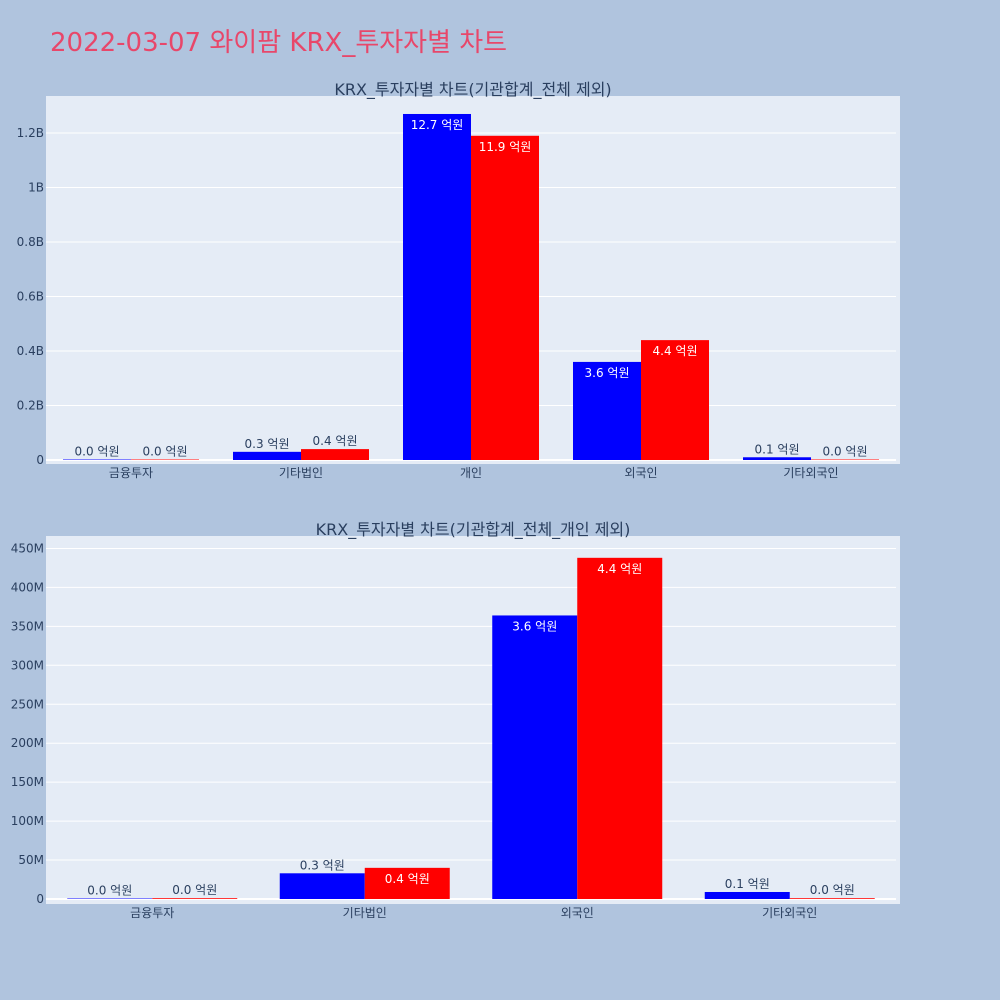  What do you see at coordinates (279, 43) in the screenshot?
I see `page-title: 2022-03-07 와이팜 KRX_투자자별 차트` at bounding box center [279, 43].